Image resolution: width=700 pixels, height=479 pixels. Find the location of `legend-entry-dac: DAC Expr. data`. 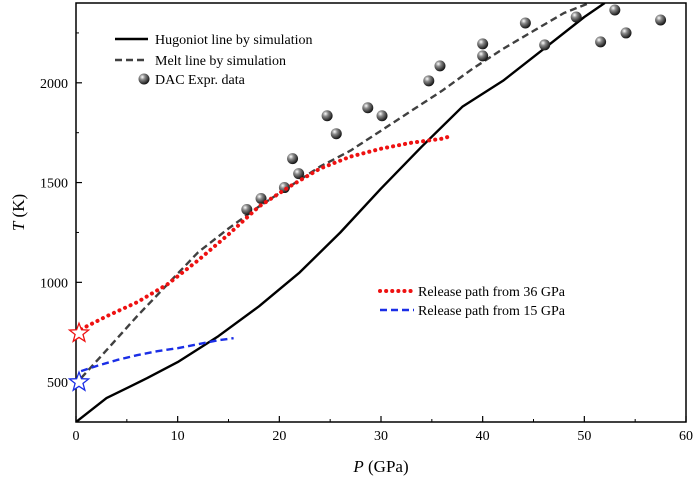

legend-entry-dac: DAC Expr. data is located at coordinates (192, 80).